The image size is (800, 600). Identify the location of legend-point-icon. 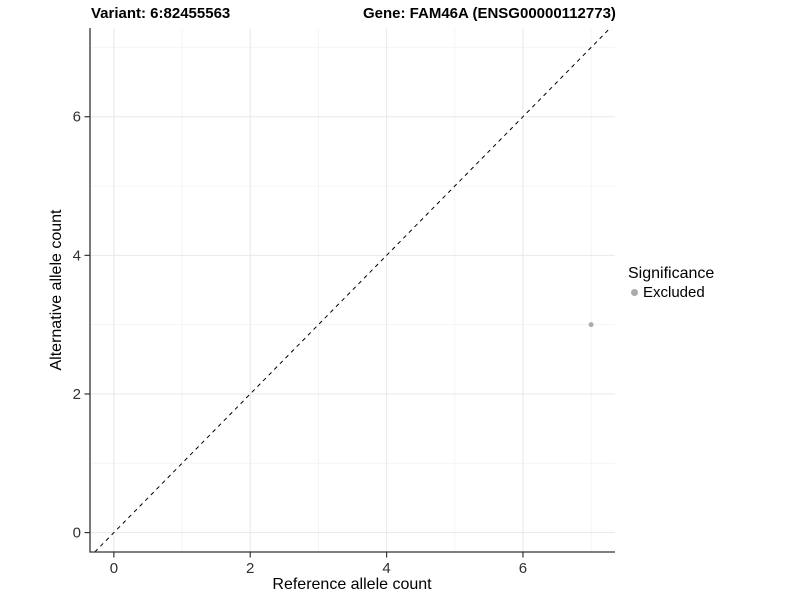
(634, 292).